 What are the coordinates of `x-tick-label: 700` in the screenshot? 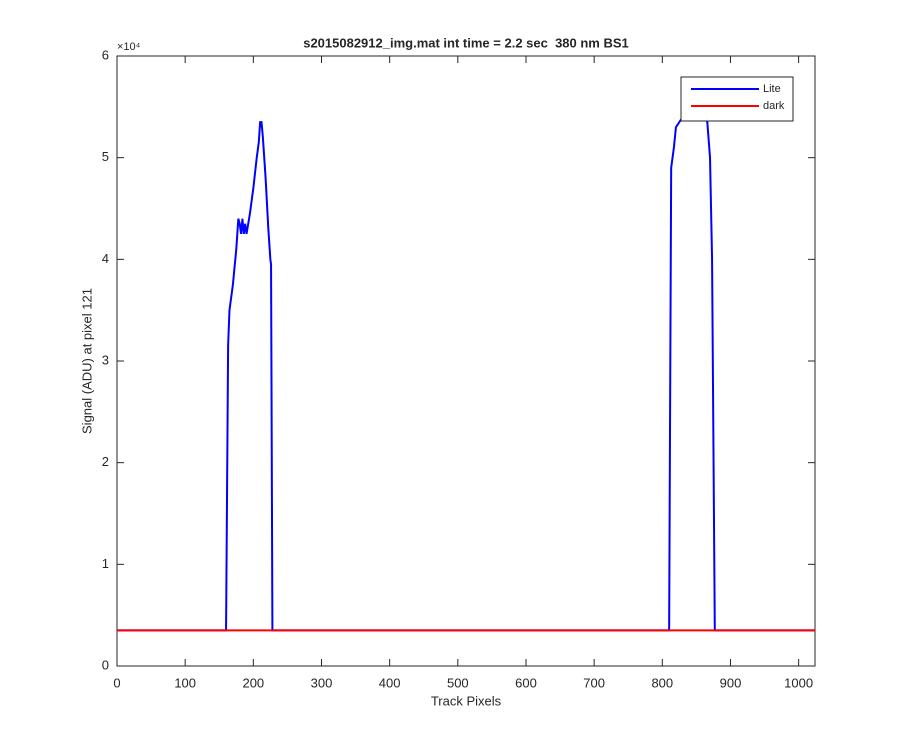 It's located at (594, 682).